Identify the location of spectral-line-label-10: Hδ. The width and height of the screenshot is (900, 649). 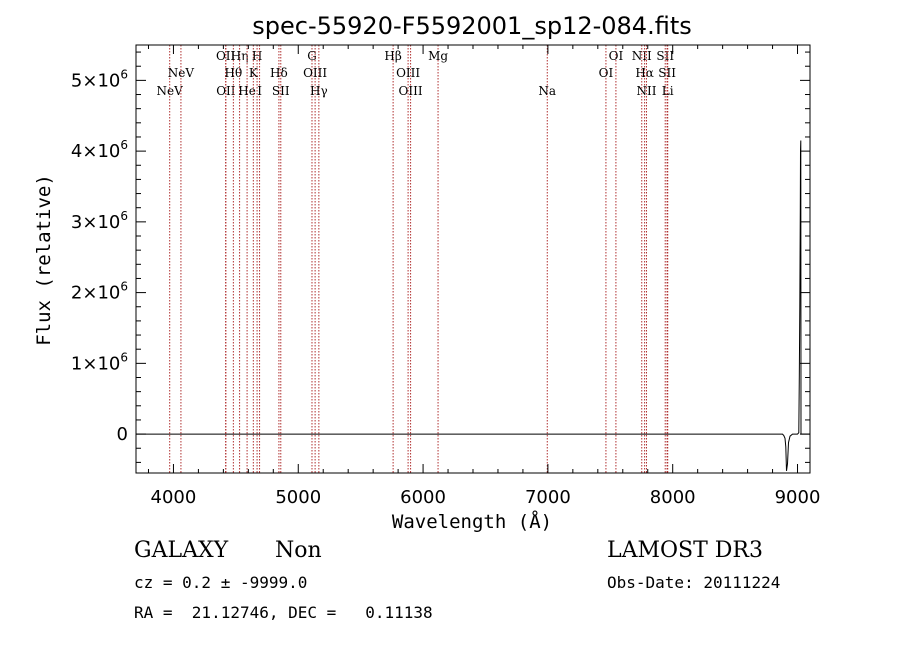
(279, 73).